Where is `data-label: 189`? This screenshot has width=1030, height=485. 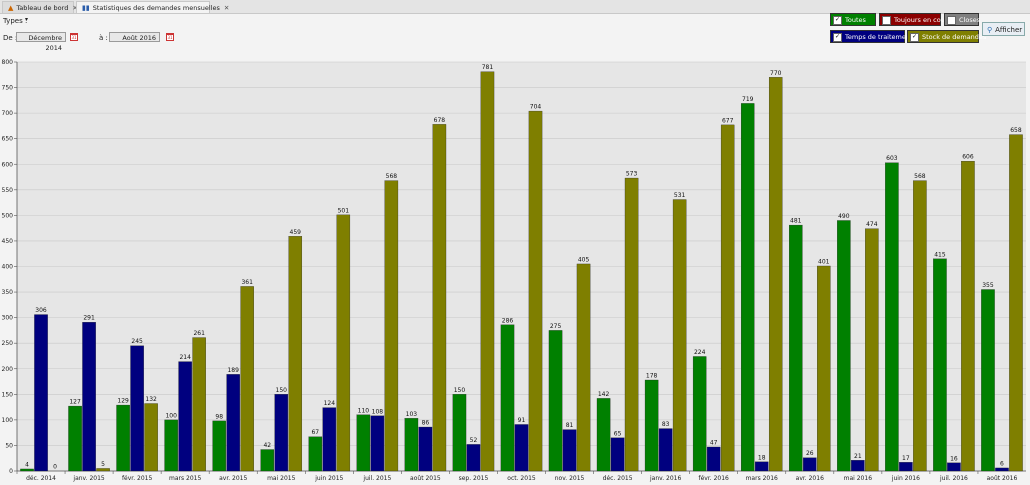
data-label: 189 is located at coordinates (233, 370).